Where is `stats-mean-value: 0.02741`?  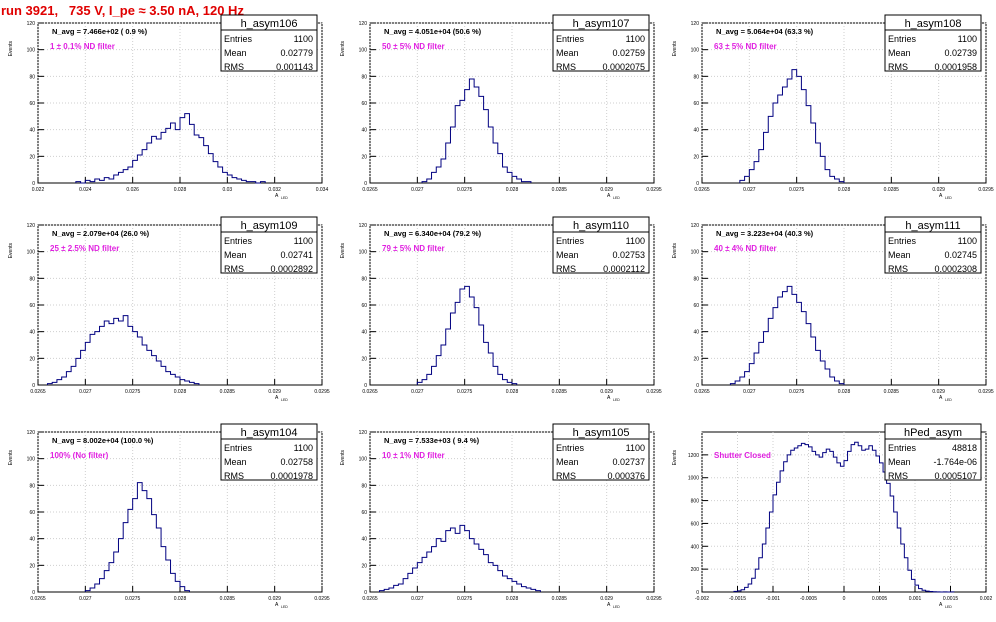
stats-mean-value: 0.02741 is located at coordinates (296, 255).